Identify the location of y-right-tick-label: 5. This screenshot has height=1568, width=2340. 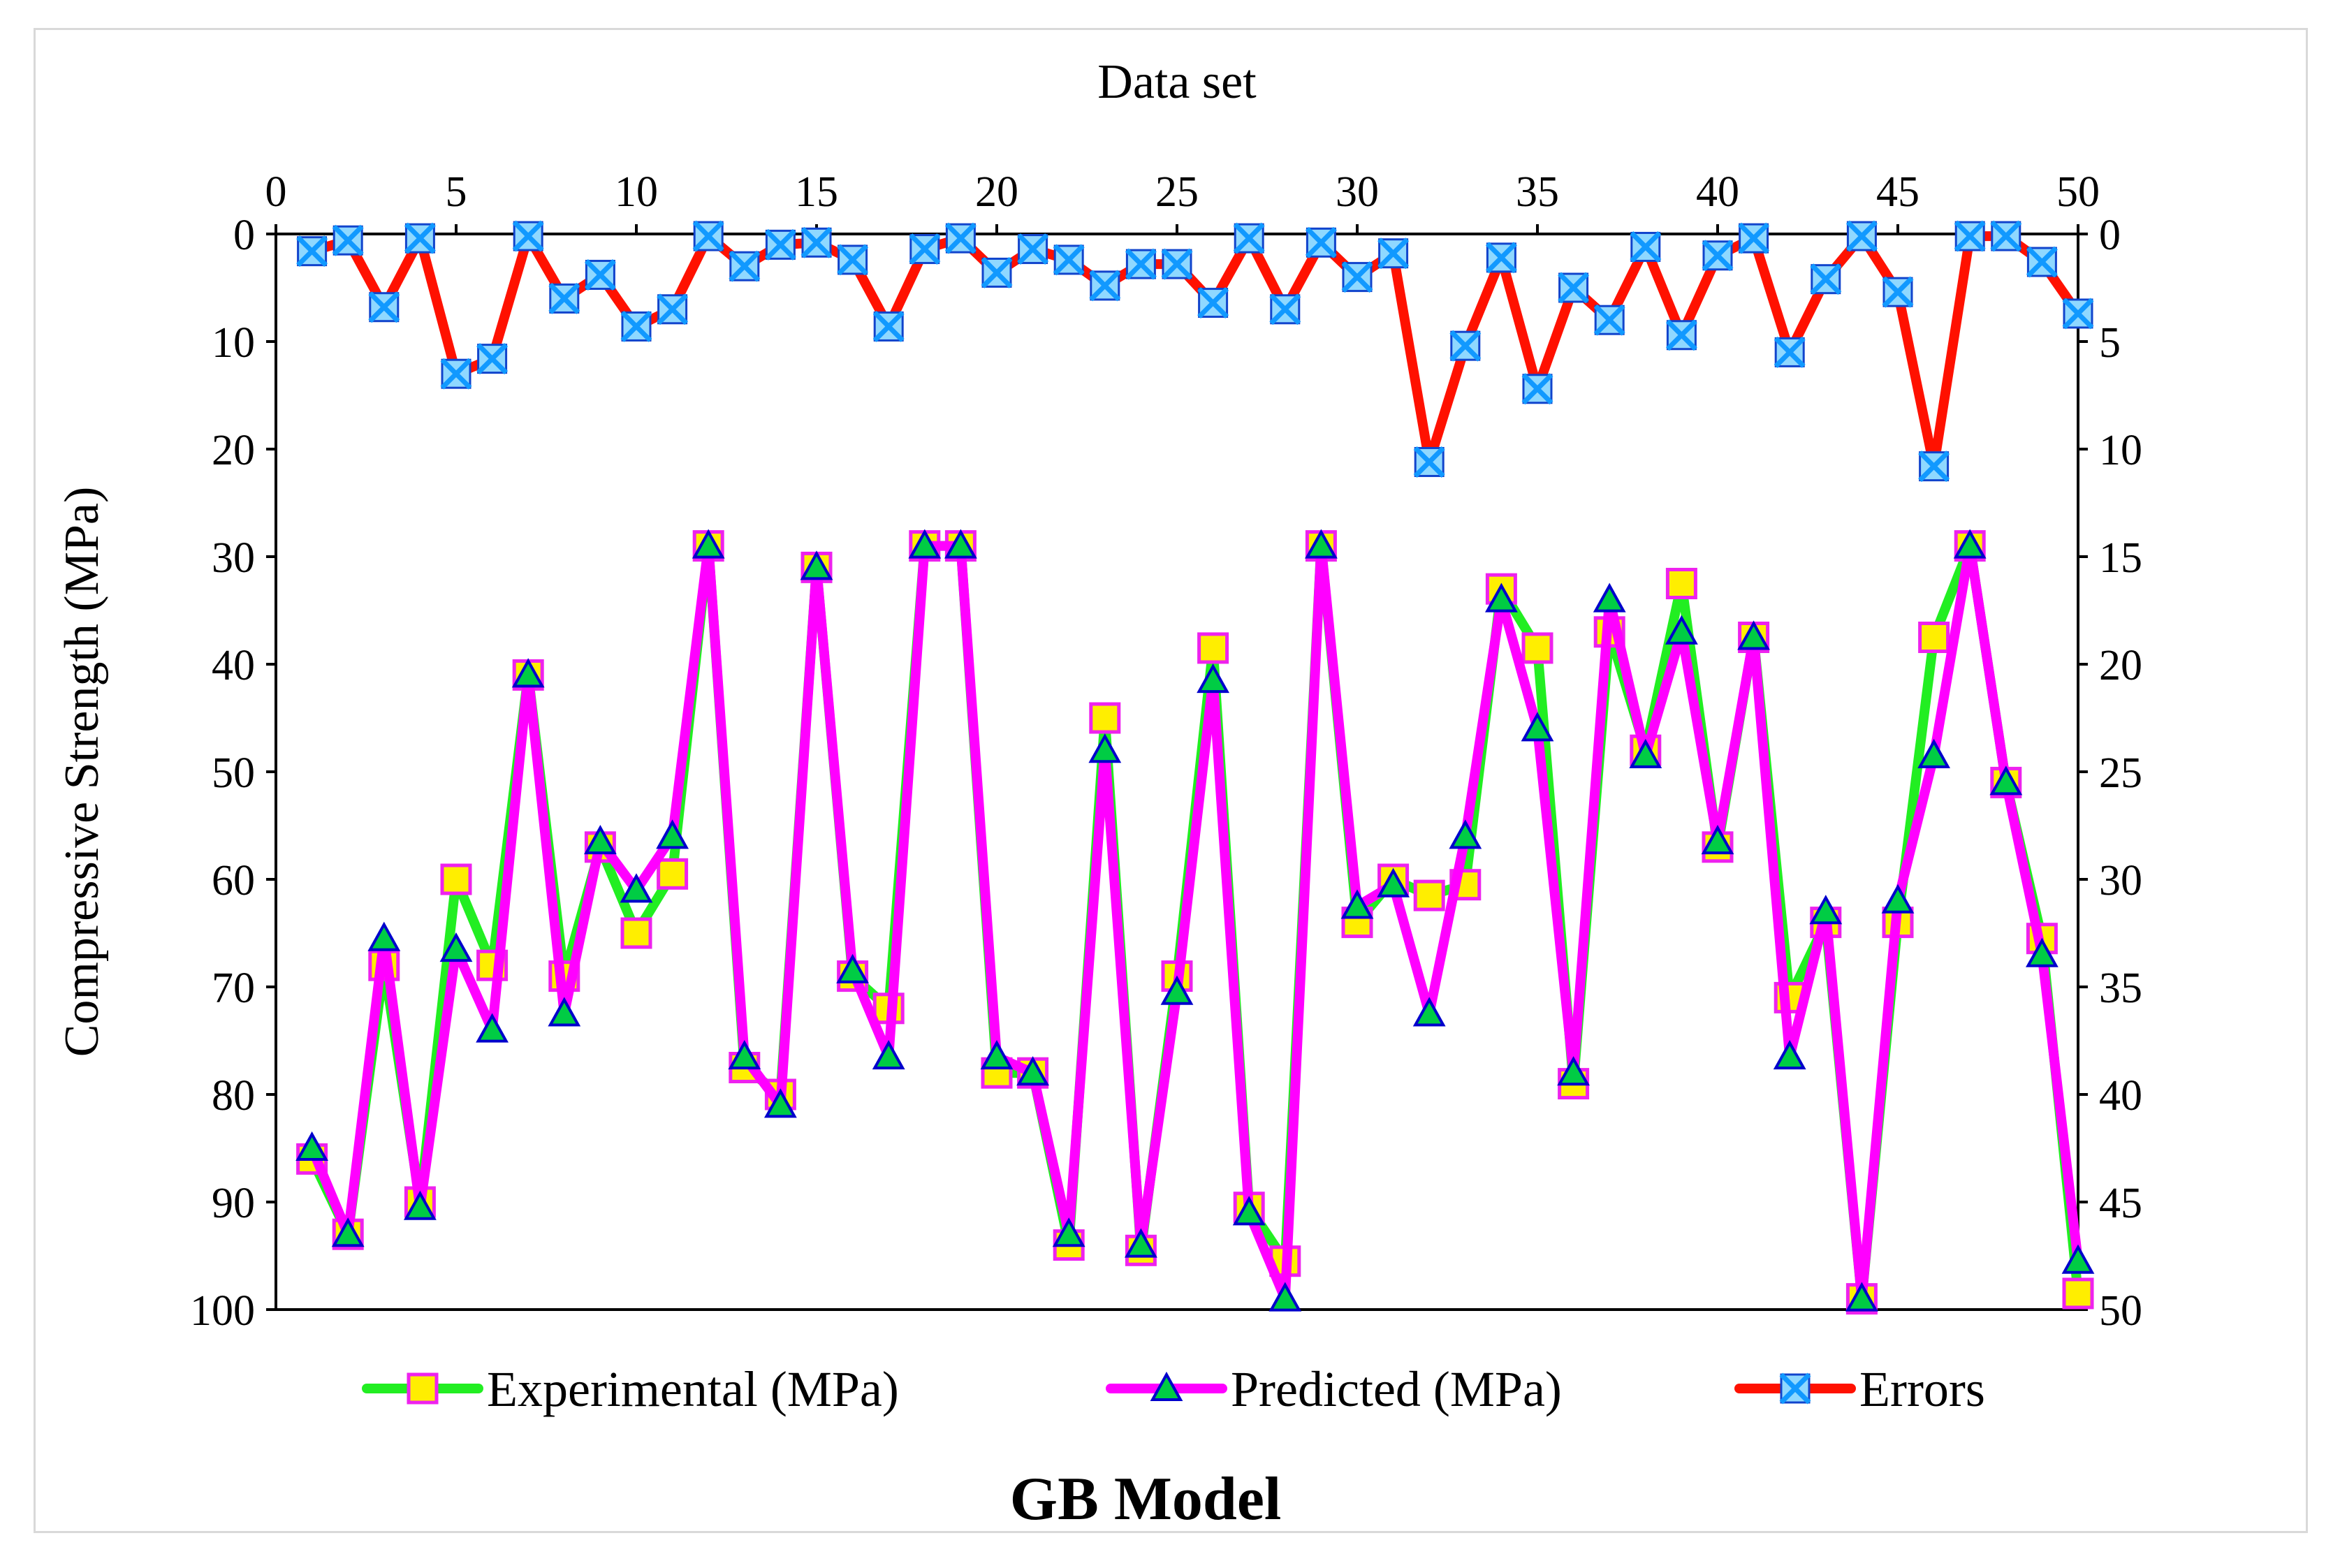
(2110, 343).